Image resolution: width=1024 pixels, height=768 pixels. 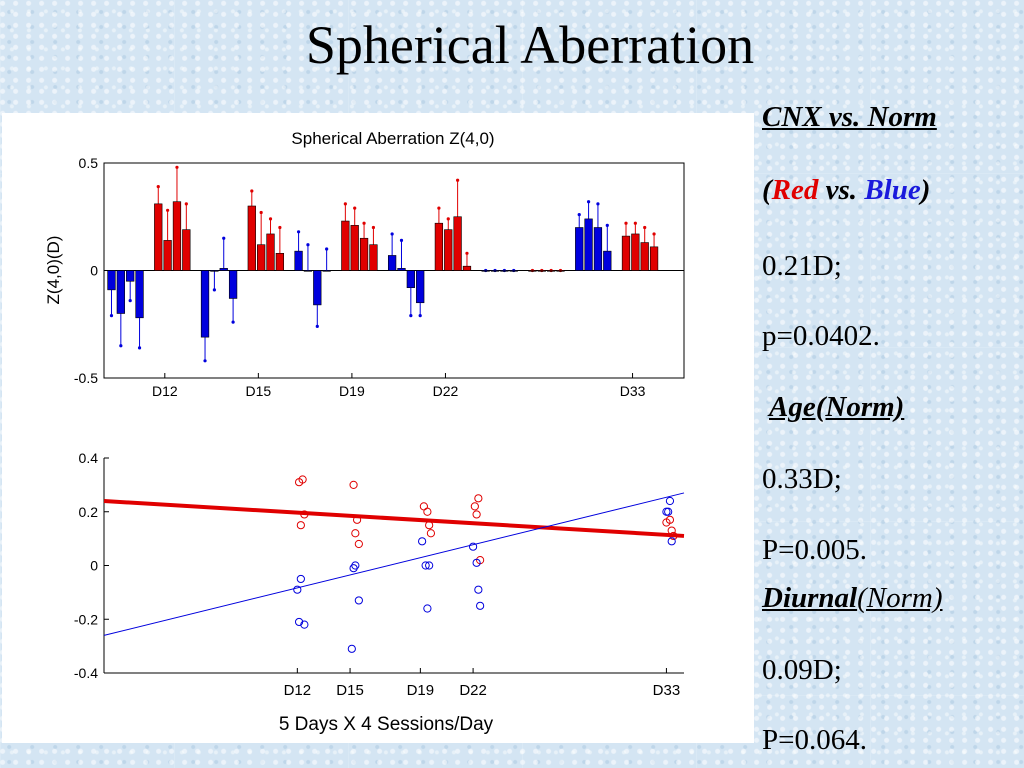 What do you see at coordinates (846, 190) in the screenshot?
I see `color-legend-text: (Red vs. Blue)` at bounding box center [846, 190].